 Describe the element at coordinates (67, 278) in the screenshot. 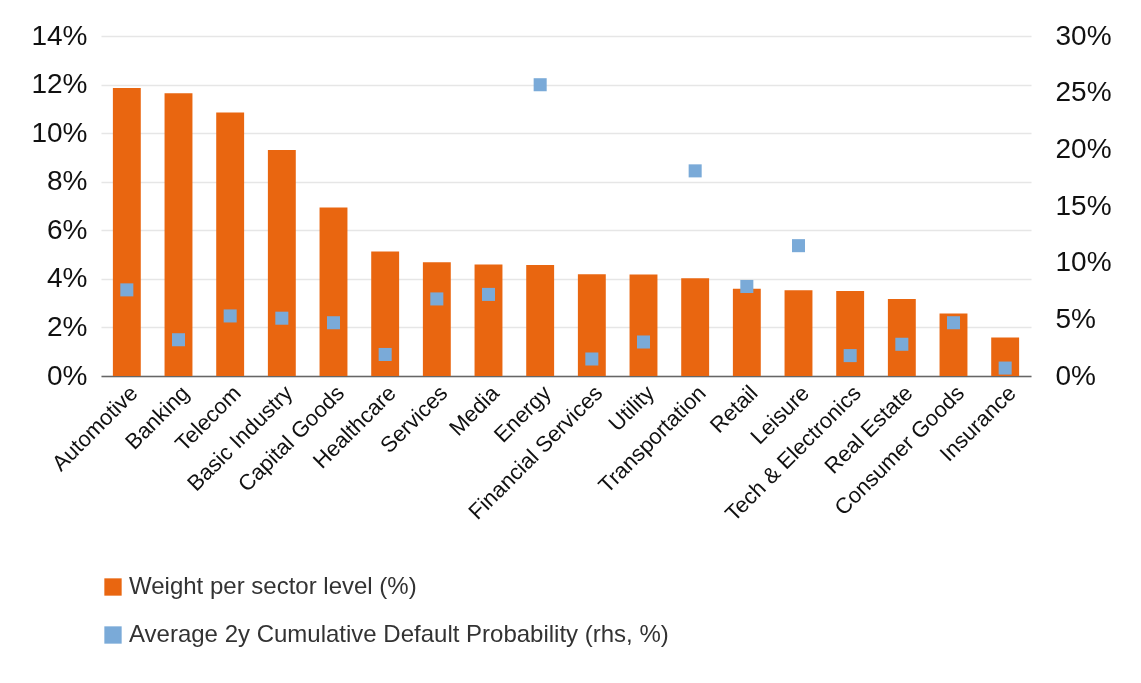

I see `y-tick-label: 4%` at that location.